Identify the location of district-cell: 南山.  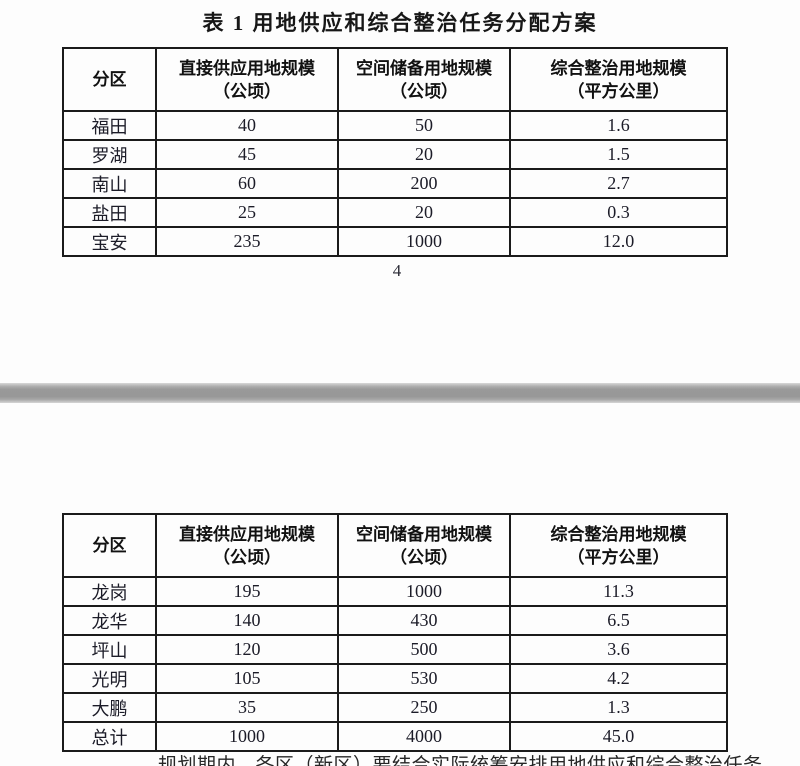
(109, 183).